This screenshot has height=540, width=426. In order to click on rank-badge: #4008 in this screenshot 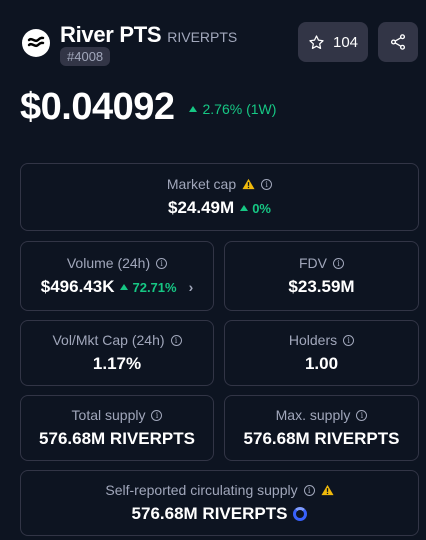, I will do `click(85, 56)`.